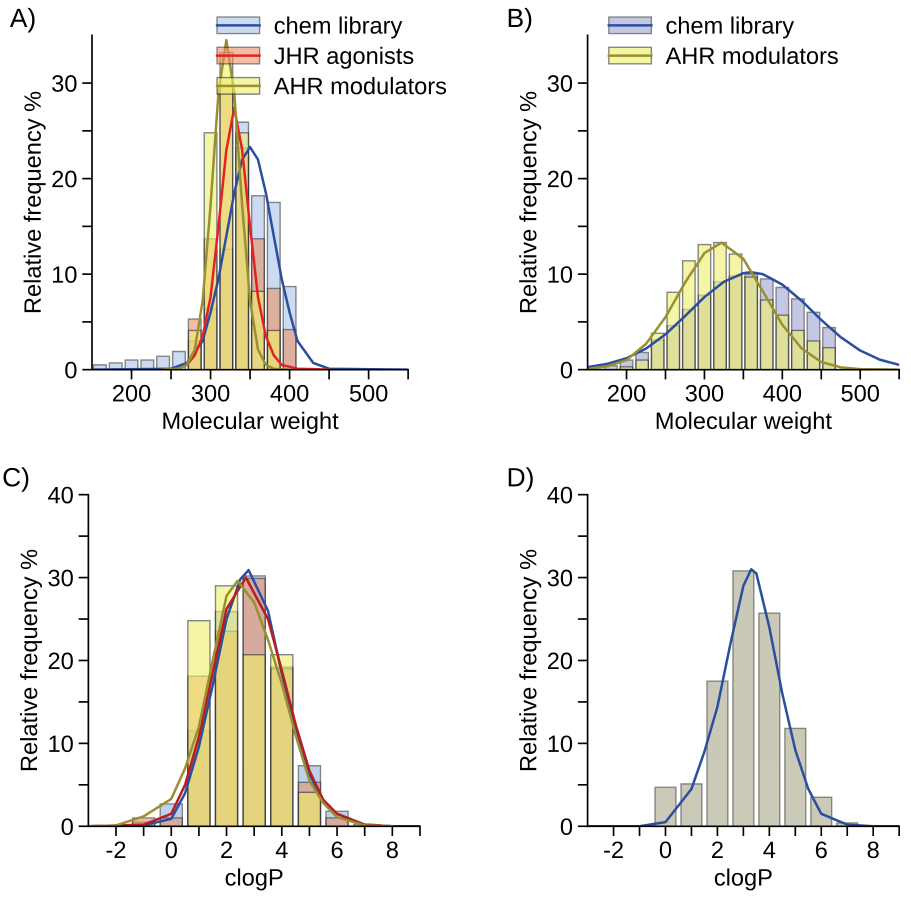 This screenshot has width=911, height=906. I want to click on chart-title: A), so click(22, 20).